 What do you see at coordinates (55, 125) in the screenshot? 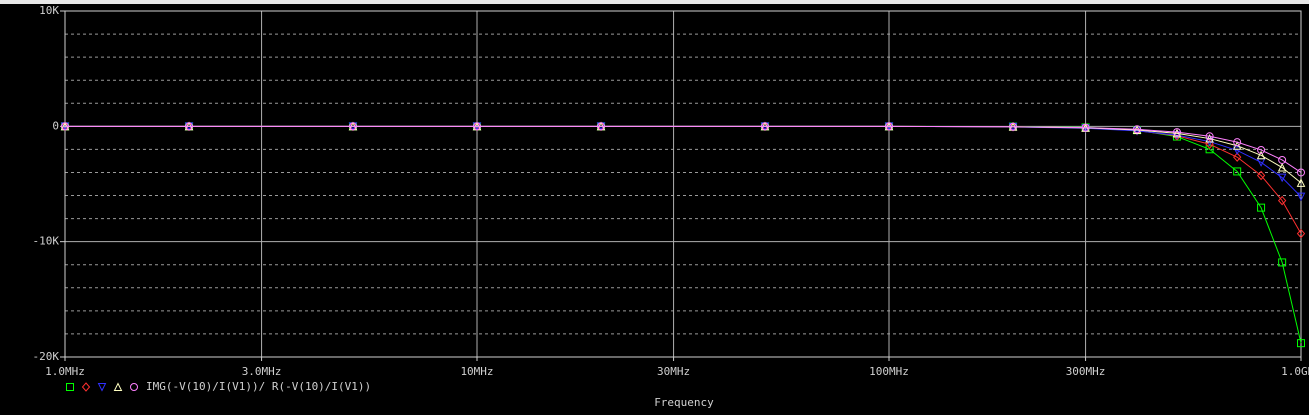
I see `y-tick-label: 0` at bounding box center [55, 125].